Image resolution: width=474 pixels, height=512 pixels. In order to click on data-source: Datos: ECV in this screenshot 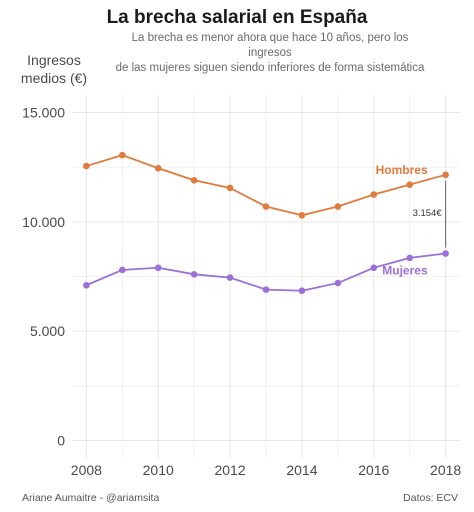, I will do `click(430, 498)`.